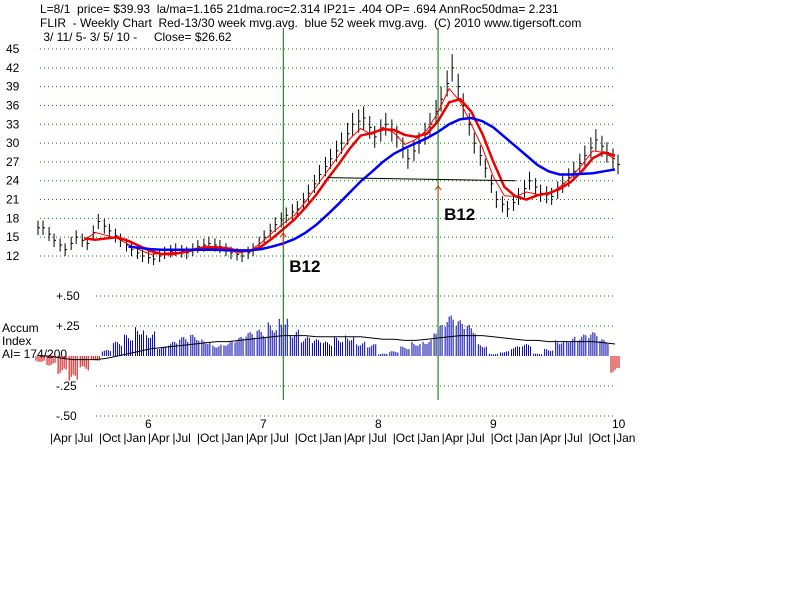 The width and height of the screenshot is (800, 600). Describe the element at coordinates (13, 143) in the screenshot. I see `y-tick-label: 30` at that location.